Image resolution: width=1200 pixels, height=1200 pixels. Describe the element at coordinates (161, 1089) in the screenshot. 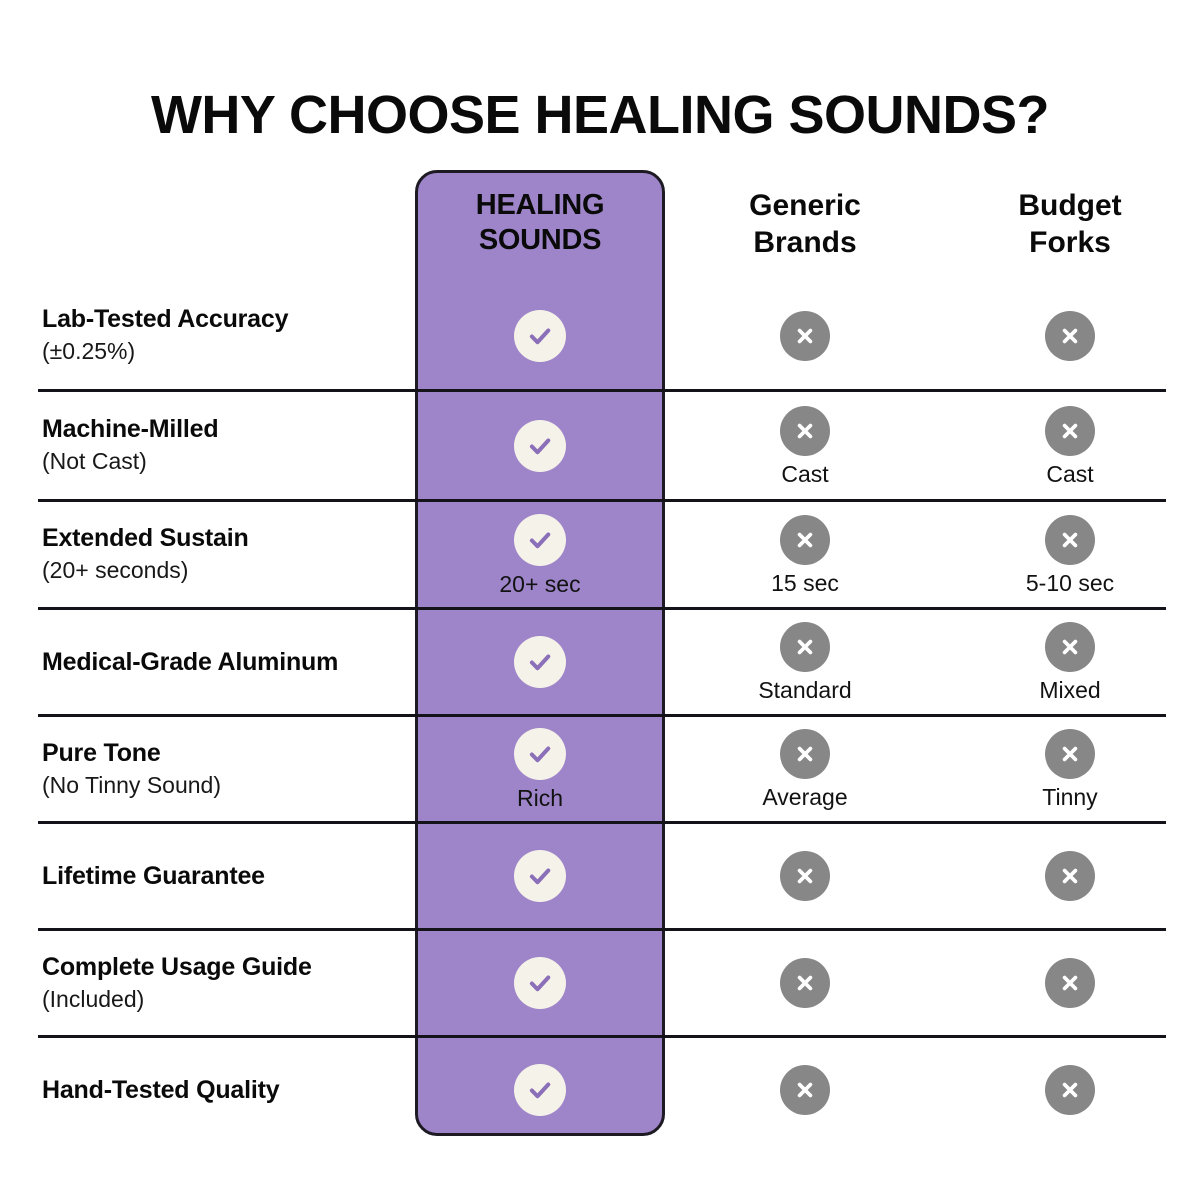

I see `feature-title: Hand-Tested Quality` at that location.